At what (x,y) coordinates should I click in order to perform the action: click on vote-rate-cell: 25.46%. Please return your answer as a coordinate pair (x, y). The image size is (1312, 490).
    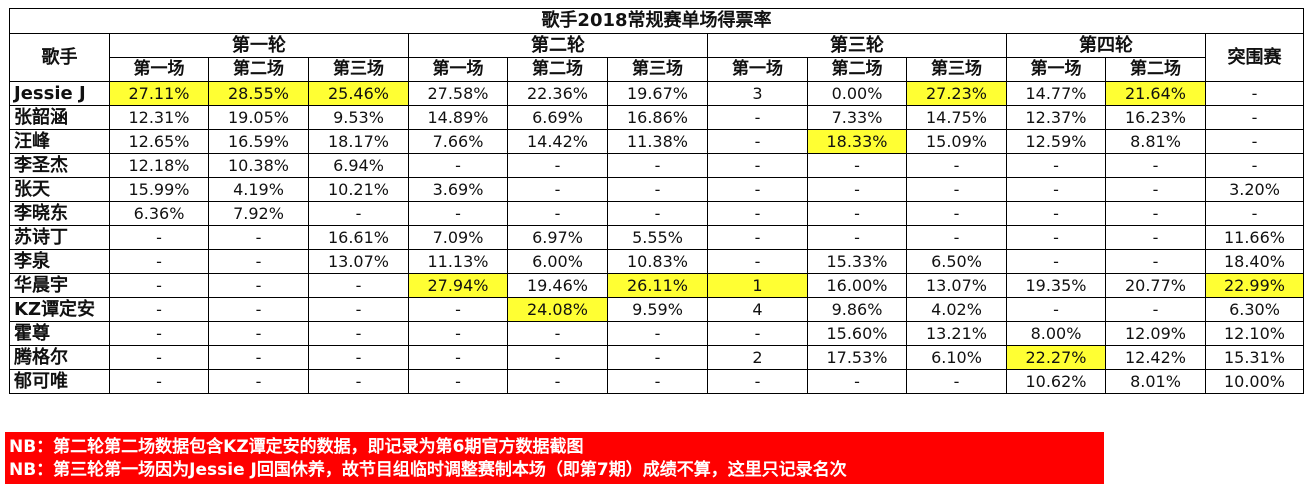
    Looking at the image, I should click on (358, 93).